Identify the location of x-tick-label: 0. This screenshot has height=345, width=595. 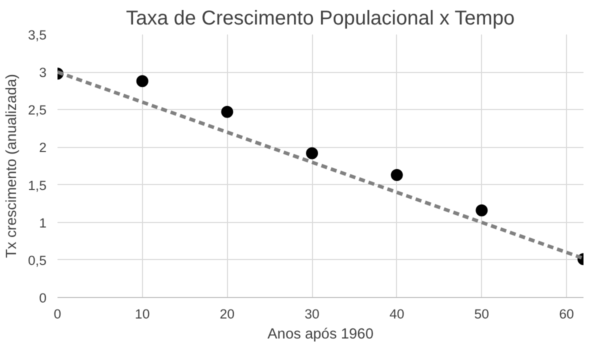
(58, 314).